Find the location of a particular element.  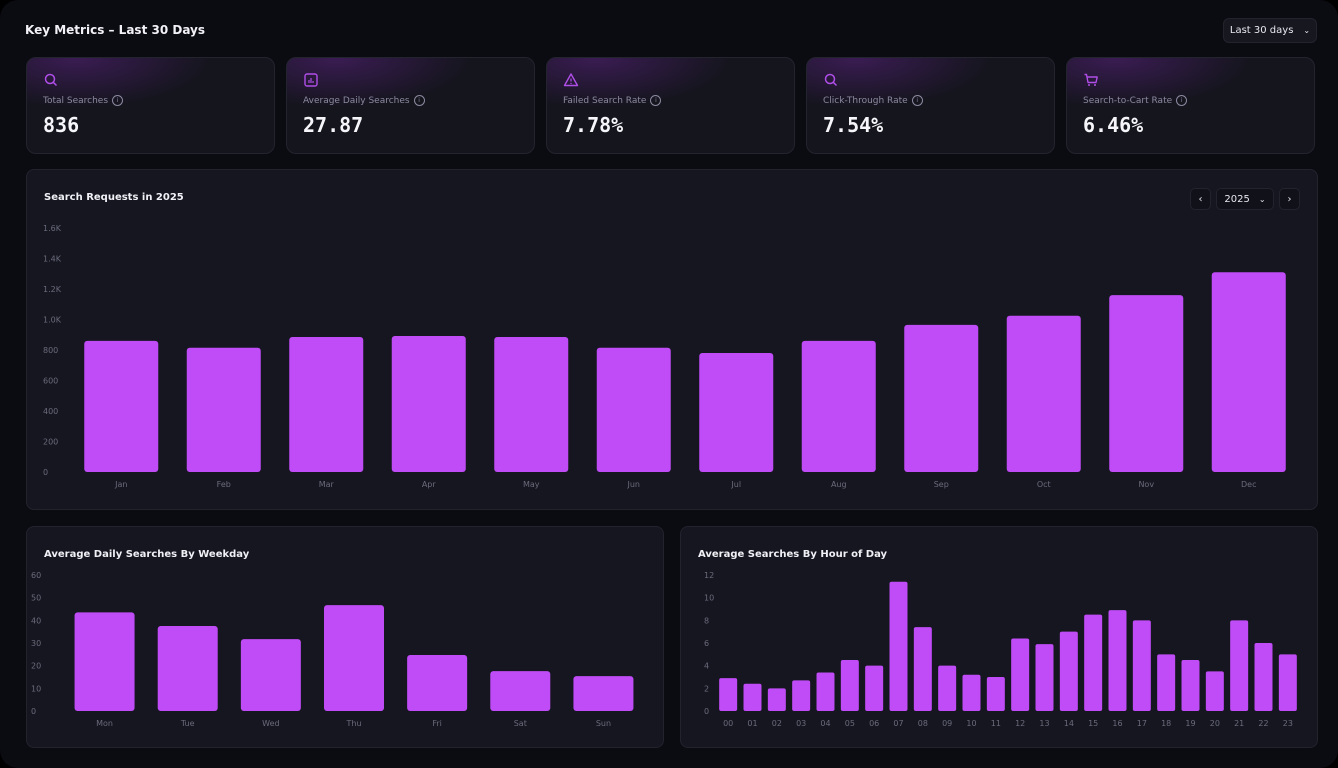

metric-value: 7.78% is located at coordinates (593, 125).